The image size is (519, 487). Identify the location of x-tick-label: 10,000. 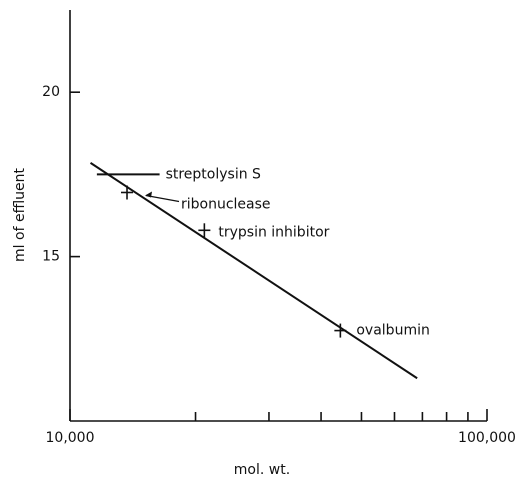
(70, 438).